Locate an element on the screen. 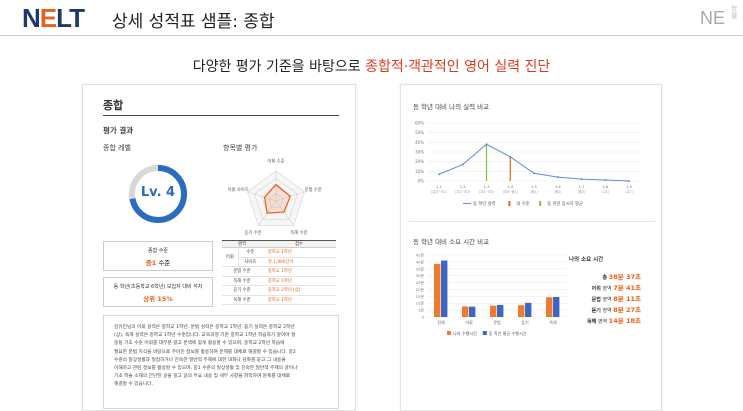 This screenshot has width=743, height=411. line-y-tick-label: 30% is located at coordinates (419, 152).